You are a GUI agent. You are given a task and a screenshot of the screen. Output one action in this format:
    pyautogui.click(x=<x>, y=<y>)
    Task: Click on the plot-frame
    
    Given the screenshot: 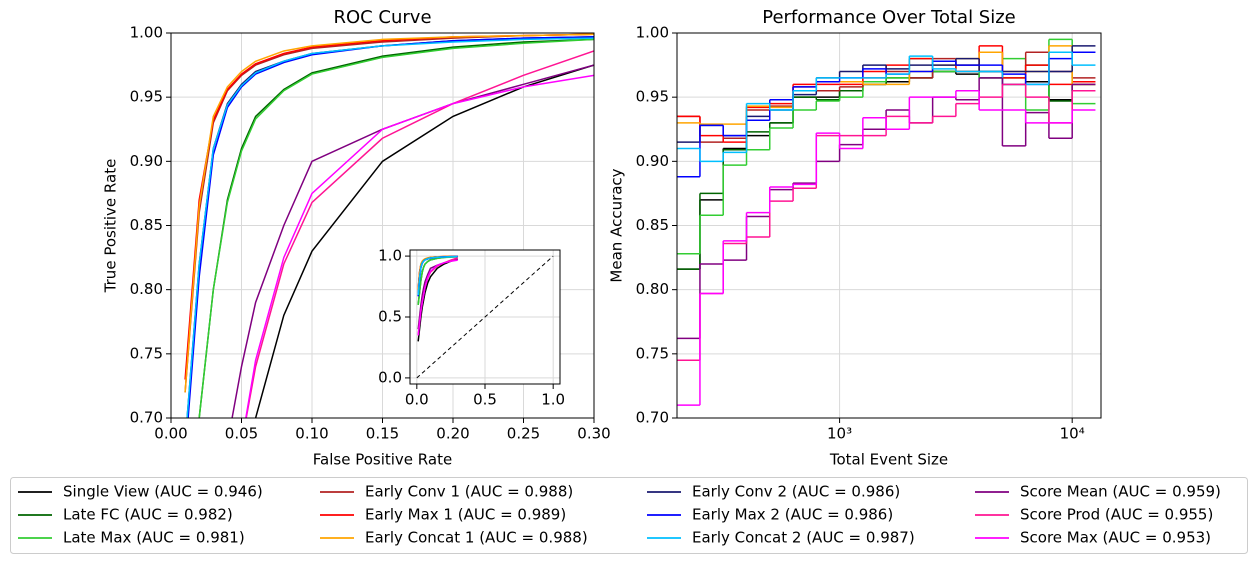 What is the action you would take?
    pyautogui.click(x=485, y=317)
    